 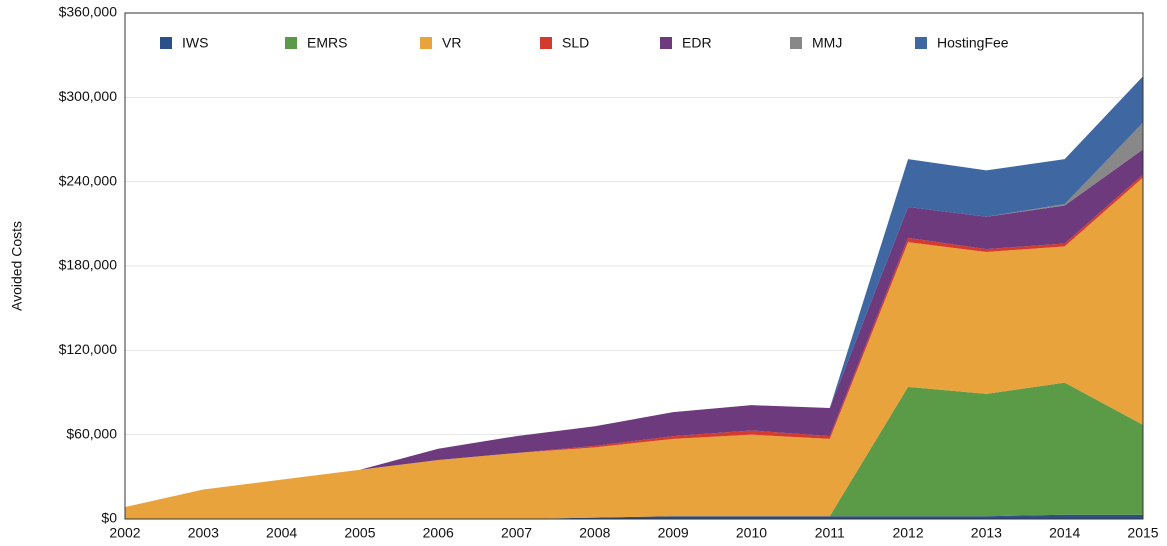 What do you see at coordinates (17, 266) in the screenshot?
I see `y-axis-label: Avoided Costs` at bounding box center [17, 266].